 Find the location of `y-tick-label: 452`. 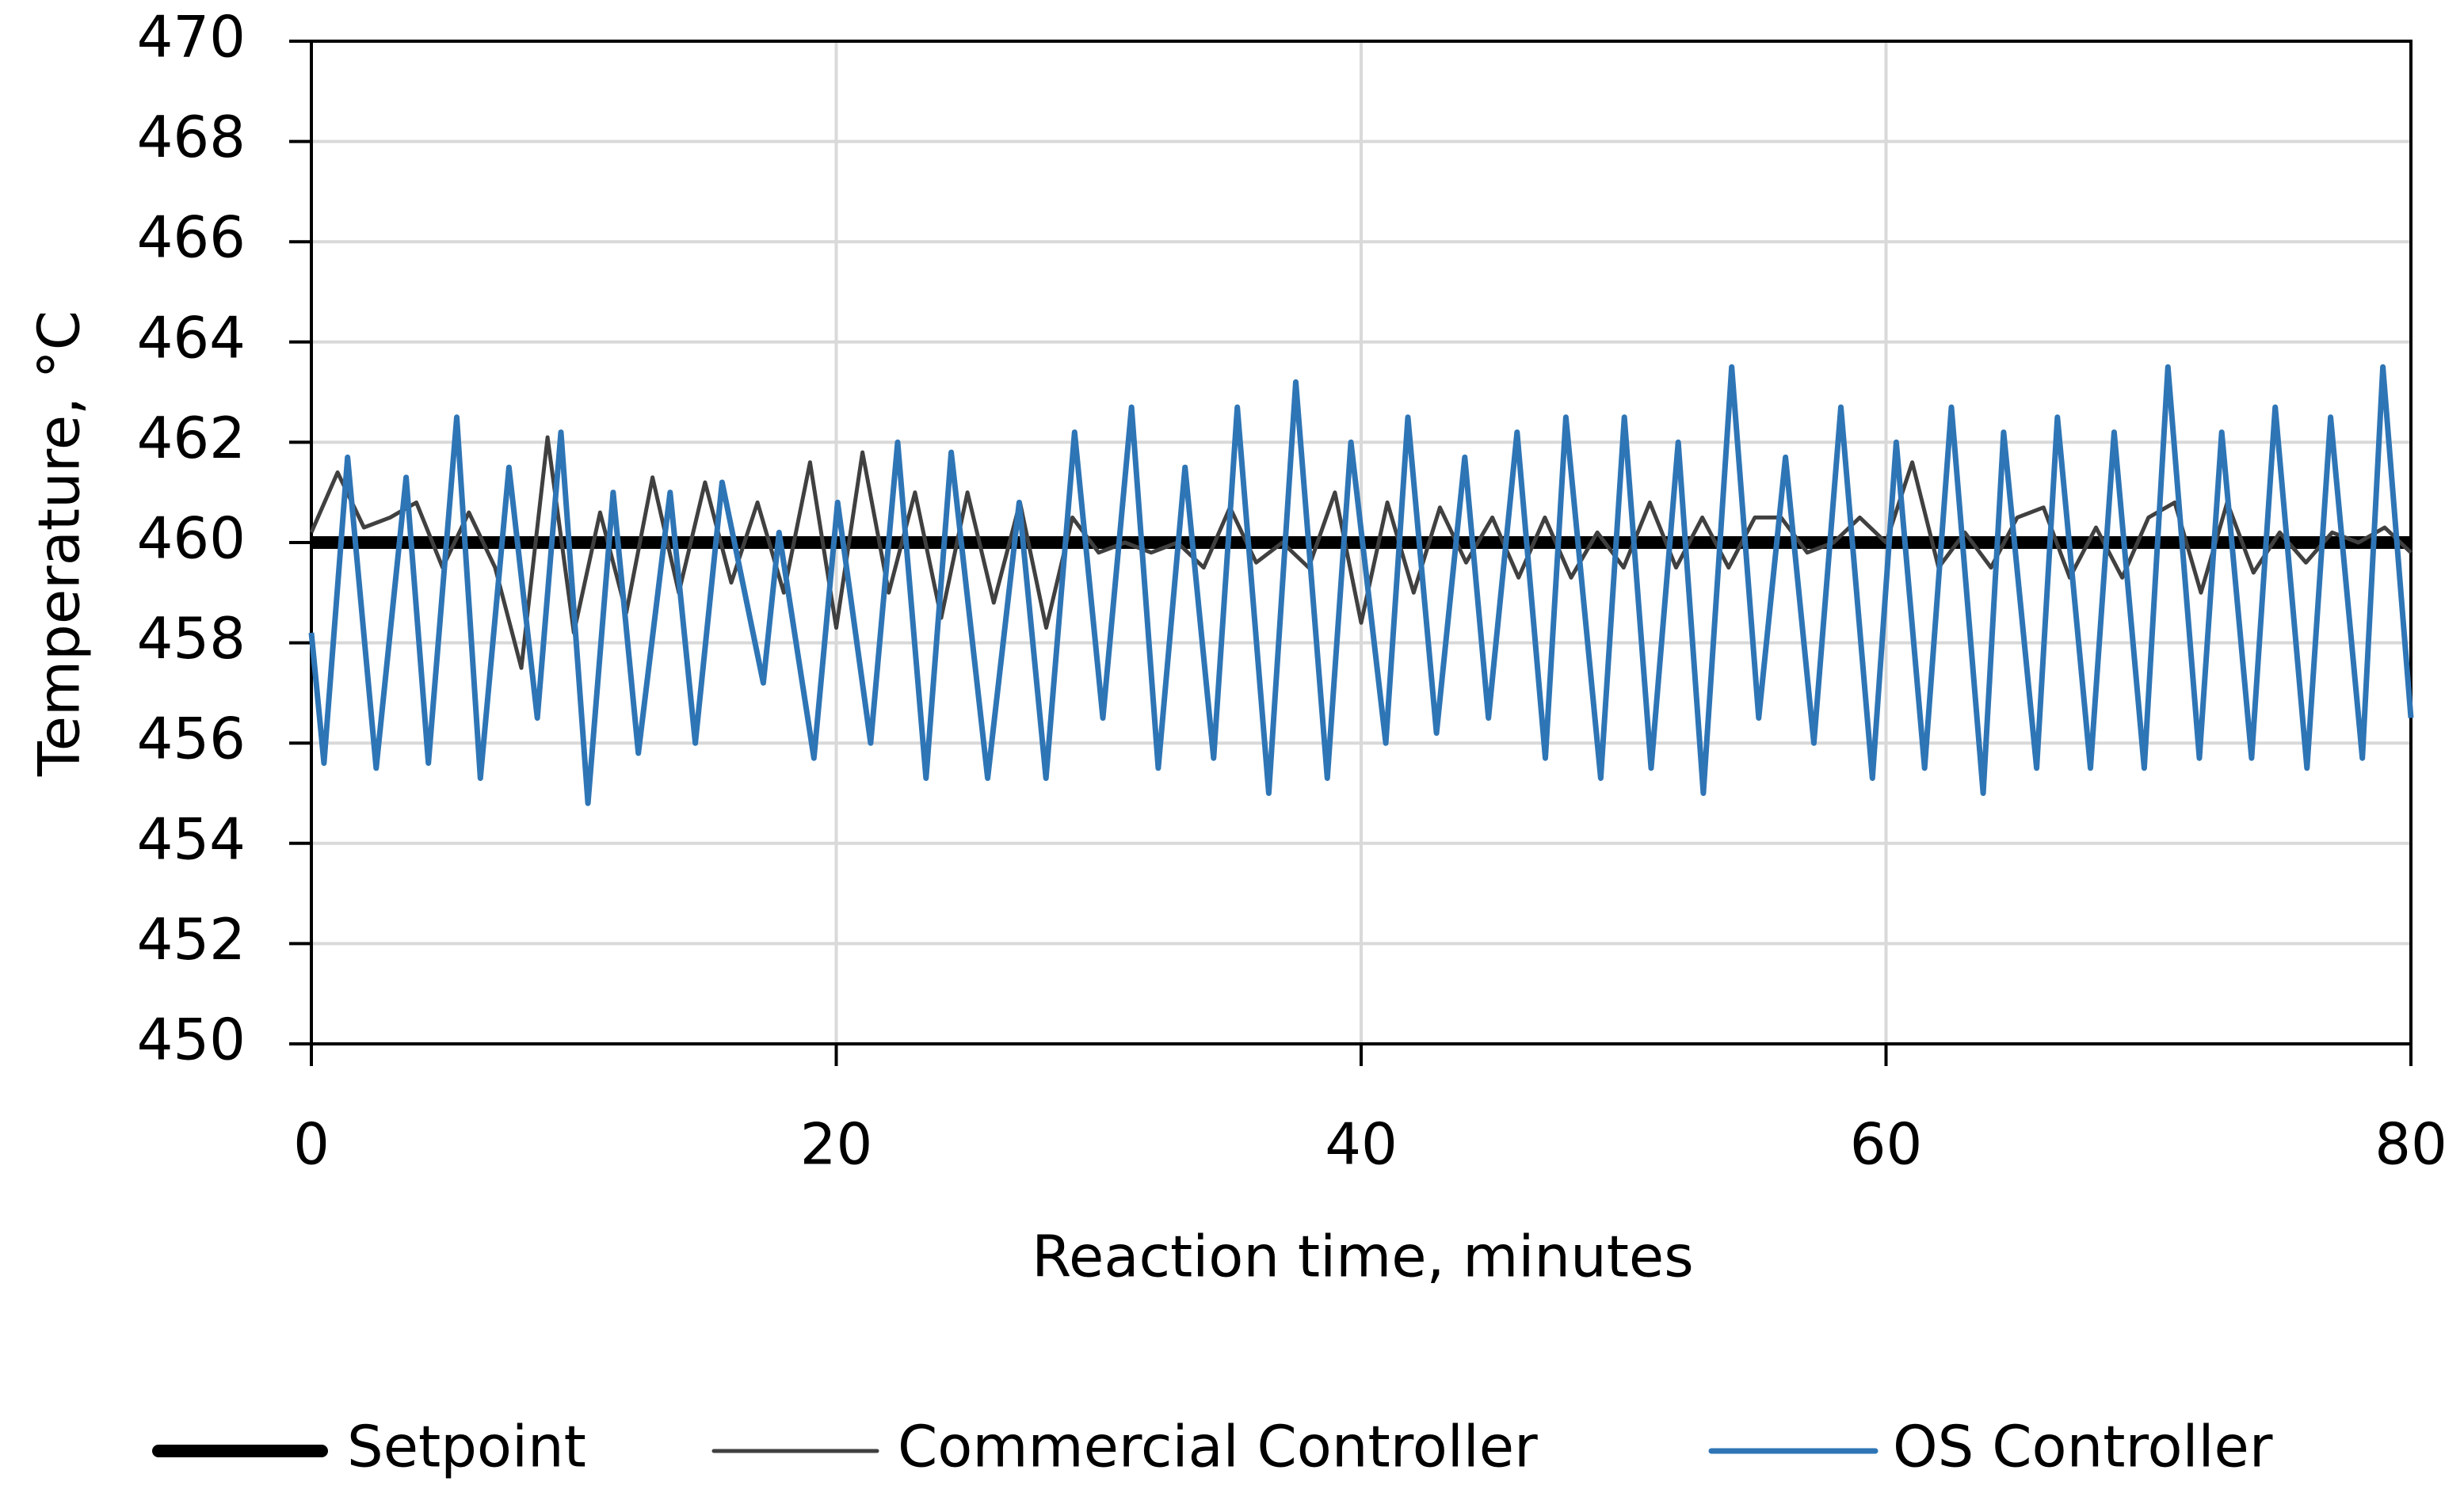

y-tick-label: 452 is located at coordinates (191, 940).